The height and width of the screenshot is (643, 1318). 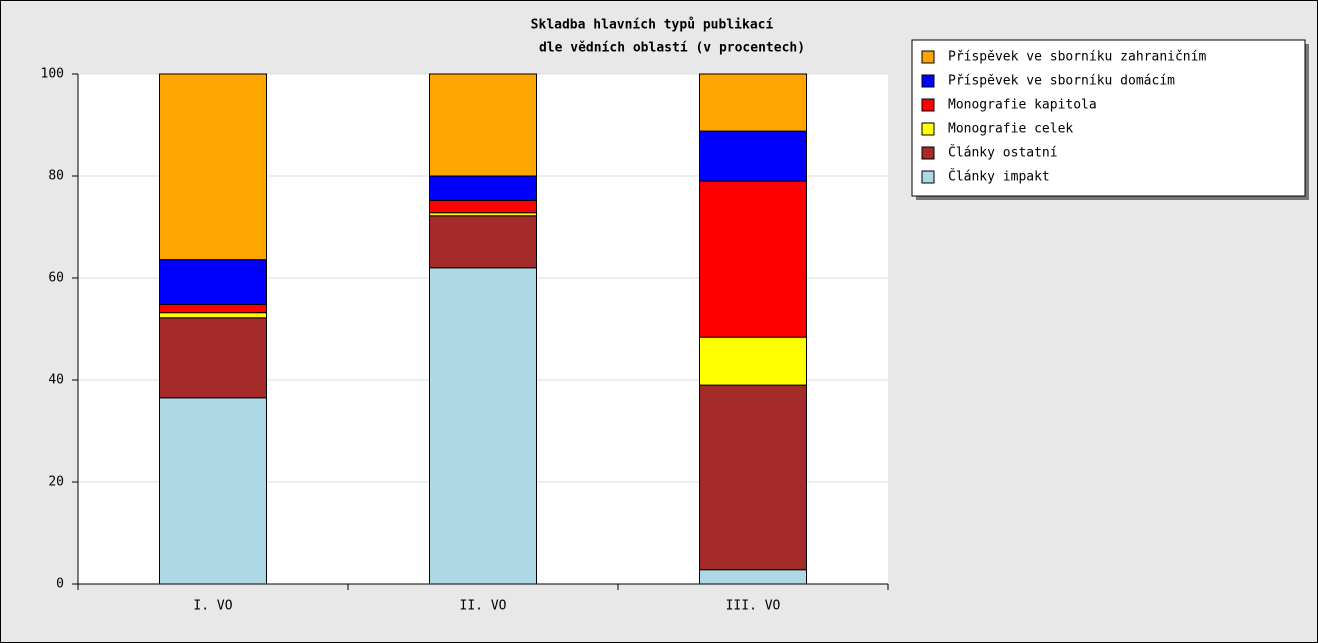 What do you see at coordinates (1108, 118) in the screenshot?
I see `legend` at bounding box center [1108, 118].